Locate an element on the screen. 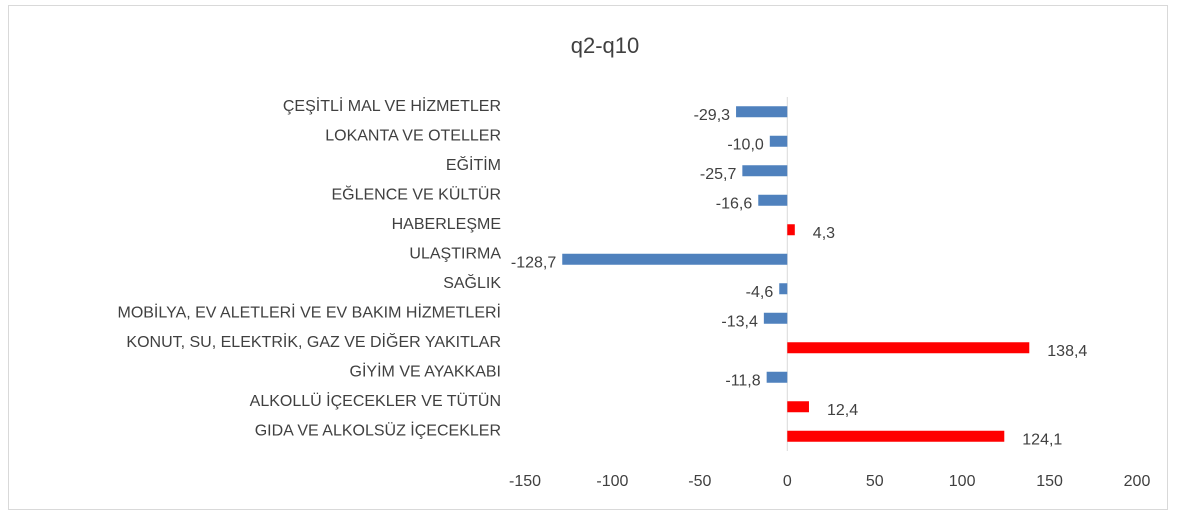 This screenshot has height=515, width=1178. x-tick-label: 100 is located at coordinates (962, 481).